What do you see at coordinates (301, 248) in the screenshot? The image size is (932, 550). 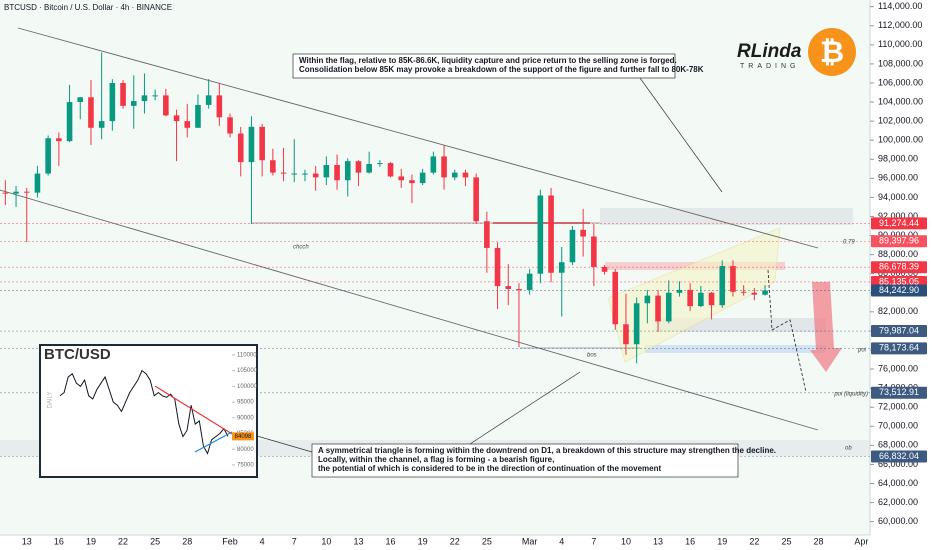 I see `annotation: chcch` at bounding box center [301, 248].